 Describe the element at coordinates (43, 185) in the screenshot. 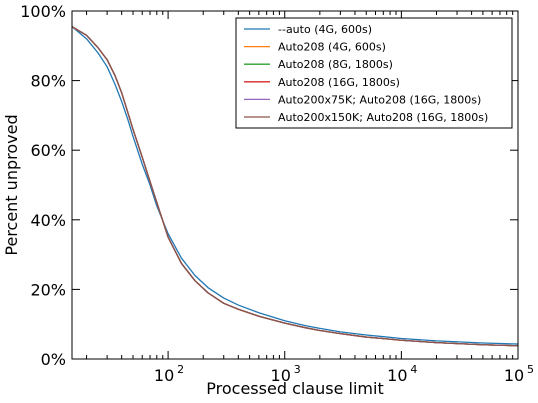

I see `y-tick-labels: 0% 20% 40% 60% 80% 100%` at that location.